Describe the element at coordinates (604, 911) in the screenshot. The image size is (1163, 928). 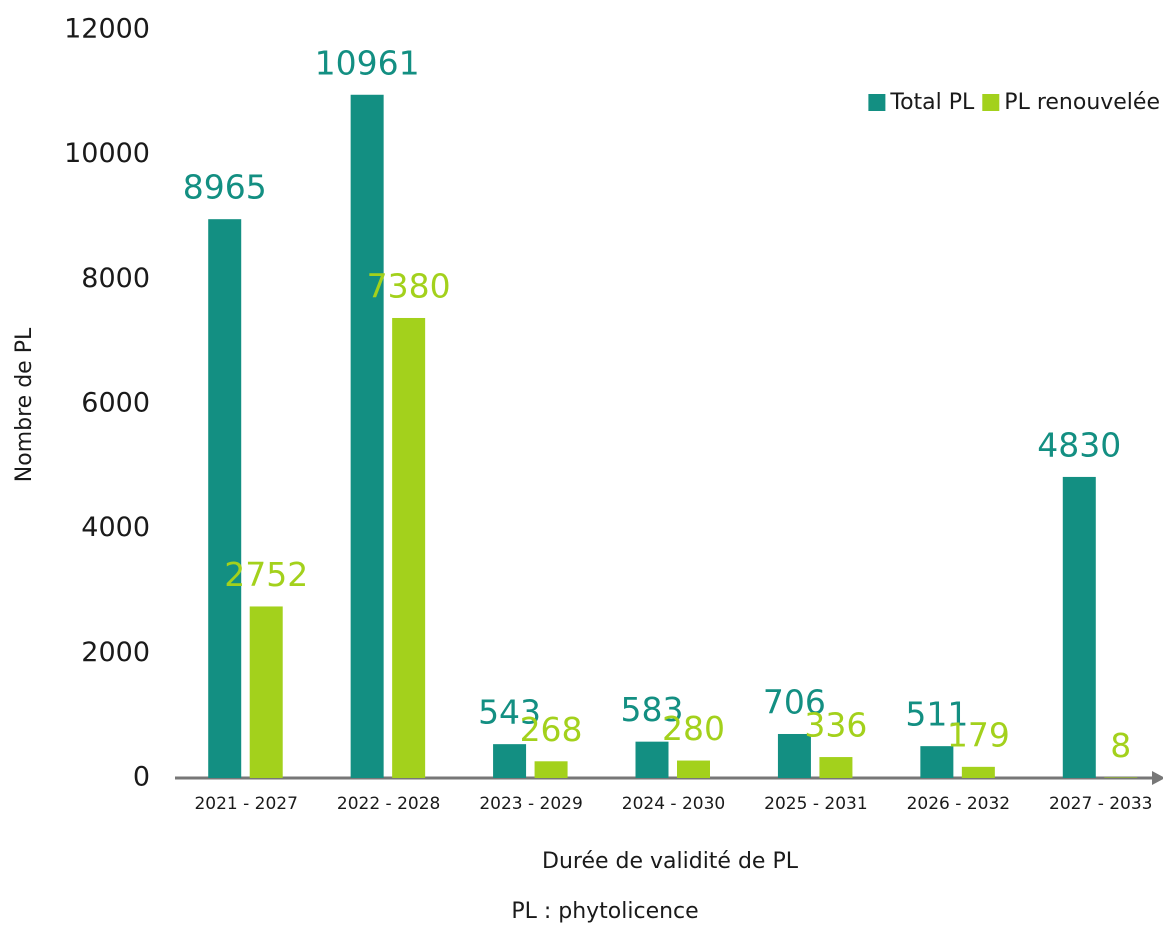
I see `note: PL : phytolicence` at that location.